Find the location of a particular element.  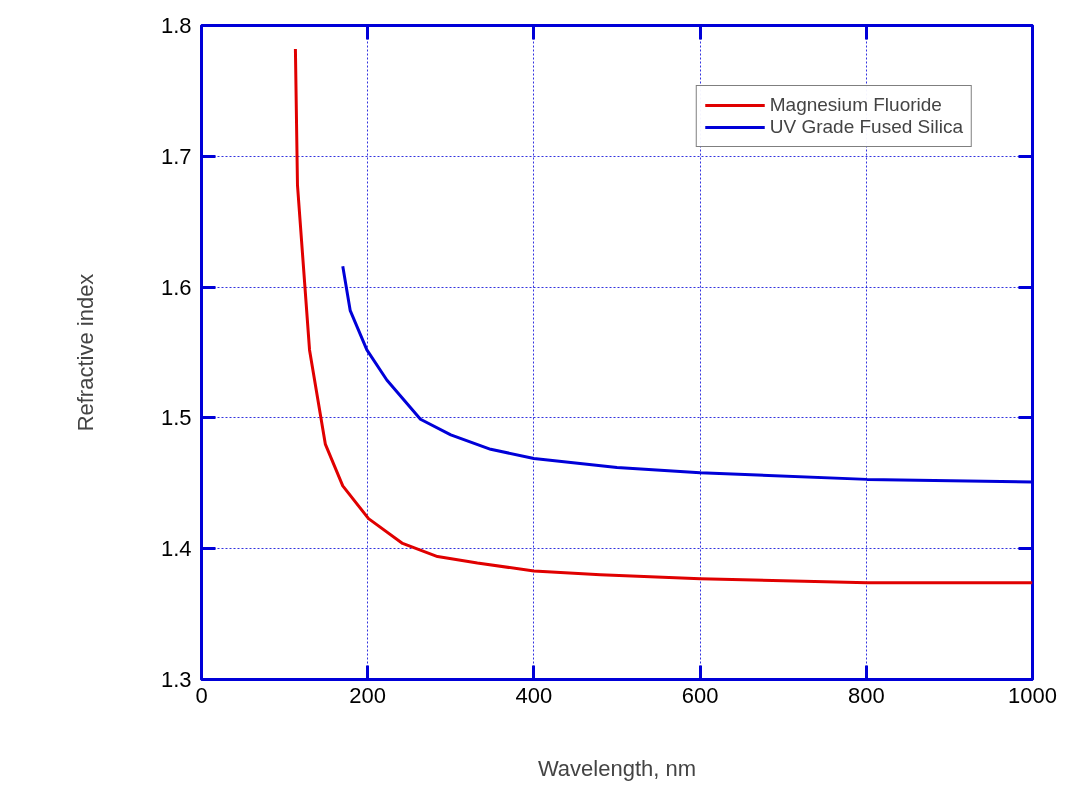

legend-label: UV Grade Fused Silica is located at coordinates (866, 127).